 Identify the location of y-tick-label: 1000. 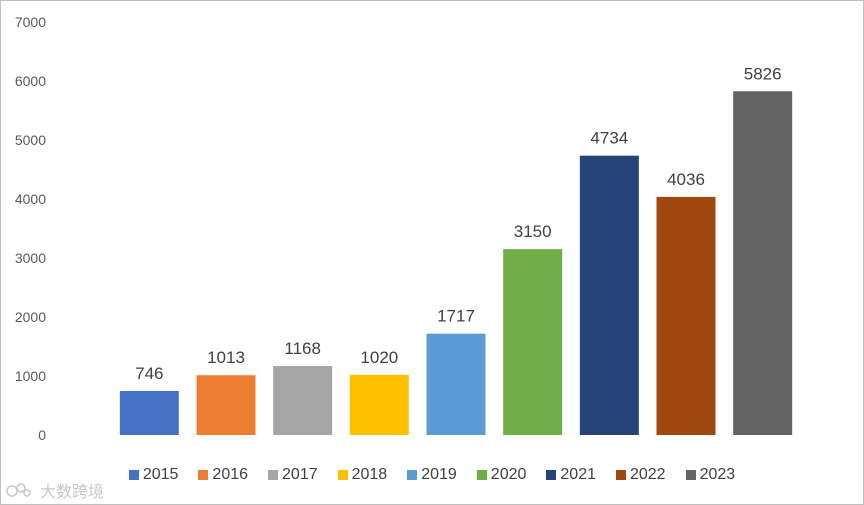
(30, 376).